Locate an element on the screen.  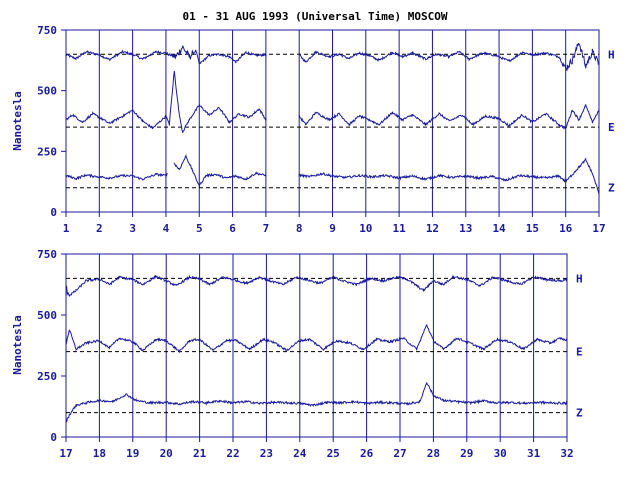
x-tick-label: 18 is located at coordinates (99, 453).